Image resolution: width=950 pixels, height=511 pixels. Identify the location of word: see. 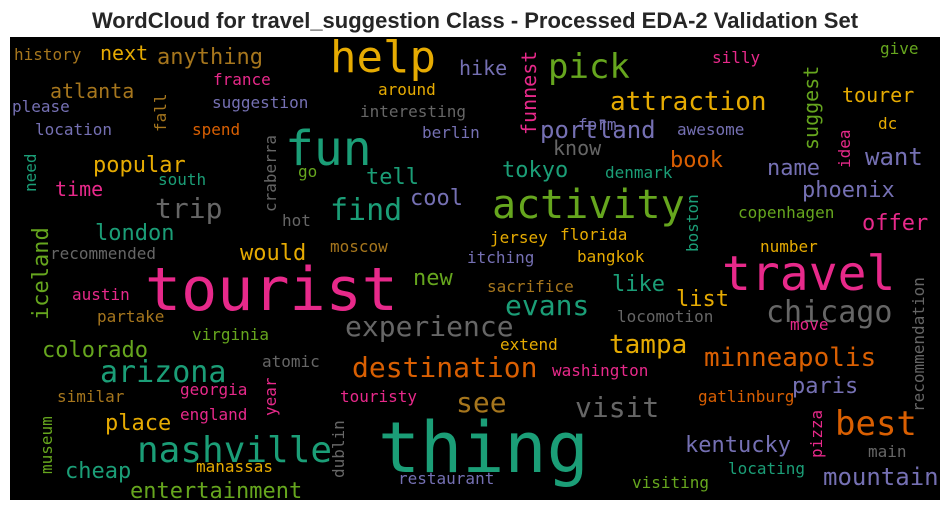
(481, 402).